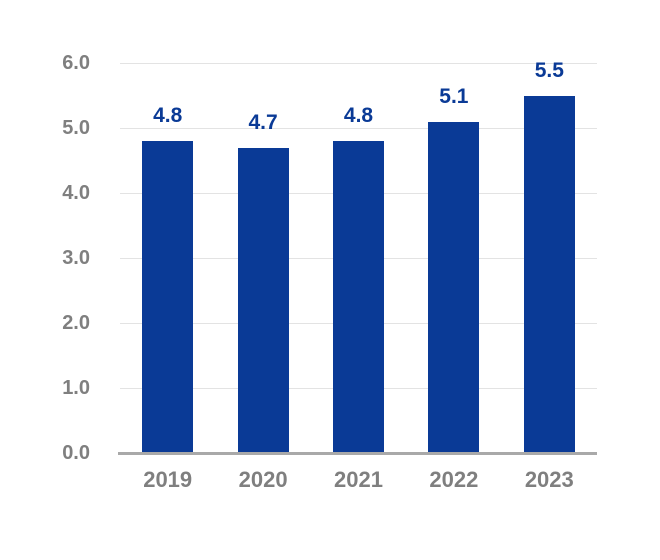  What do you see at coordinates (76, 63) in the screenshot?
I see `y-axis-tick-label: 6.0` at bounding box center [76, 63].